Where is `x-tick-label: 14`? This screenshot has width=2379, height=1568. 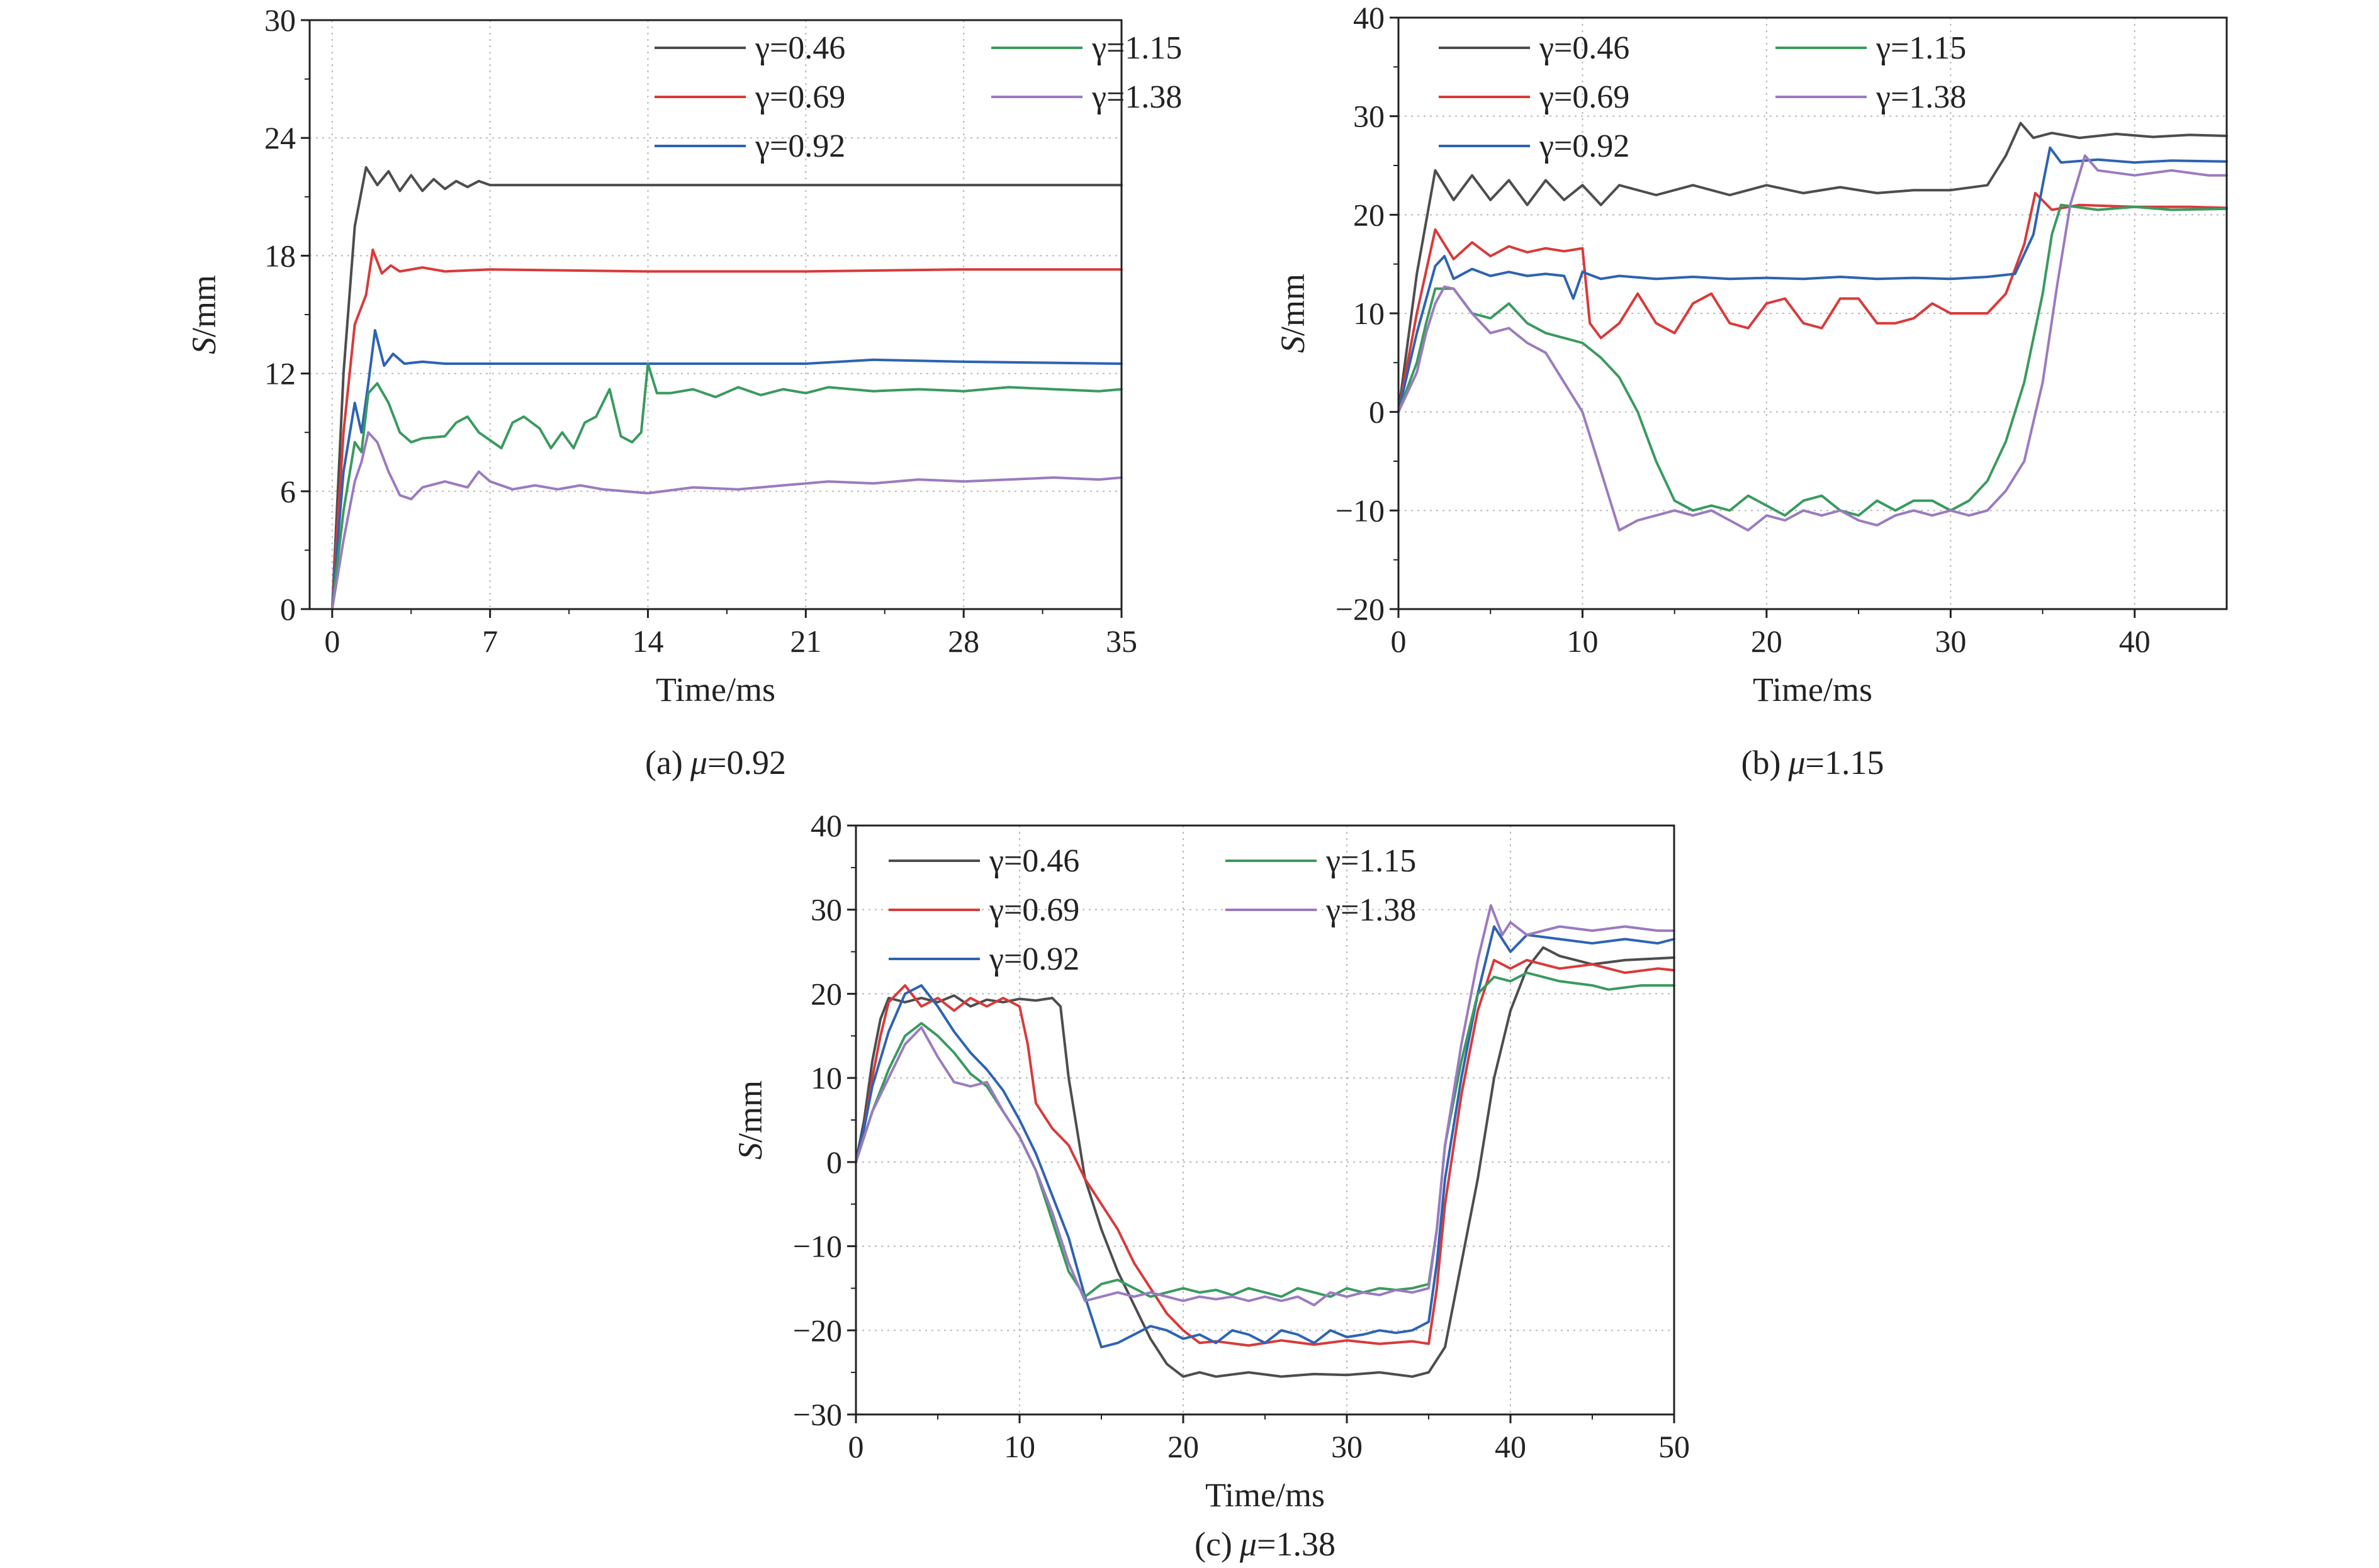
x-tick-label: 14 is located at coordinates (648, 641).